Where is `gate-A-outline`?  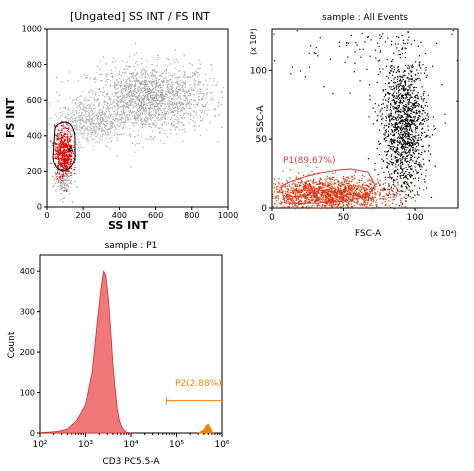
gate-A-outline is located at coordinates (64, 146).